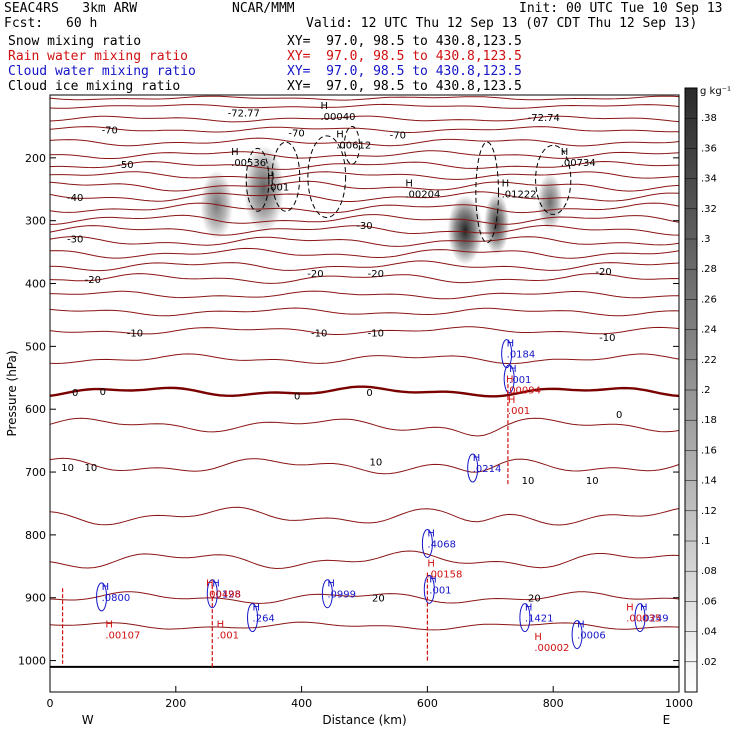  What do you see at coordinates (71, 8) in the screenshot?
I see `header-model: SEAC4RS 3km ARW` at bounding box center [71, 8].